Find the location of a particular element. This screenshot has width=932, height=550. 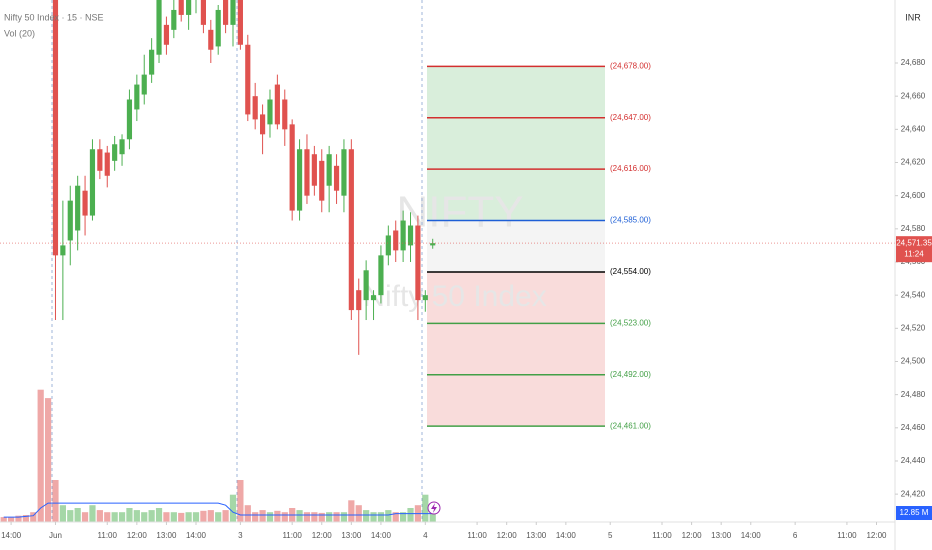

y-tick-label: 24,460 is located at coordinates (913, 427).